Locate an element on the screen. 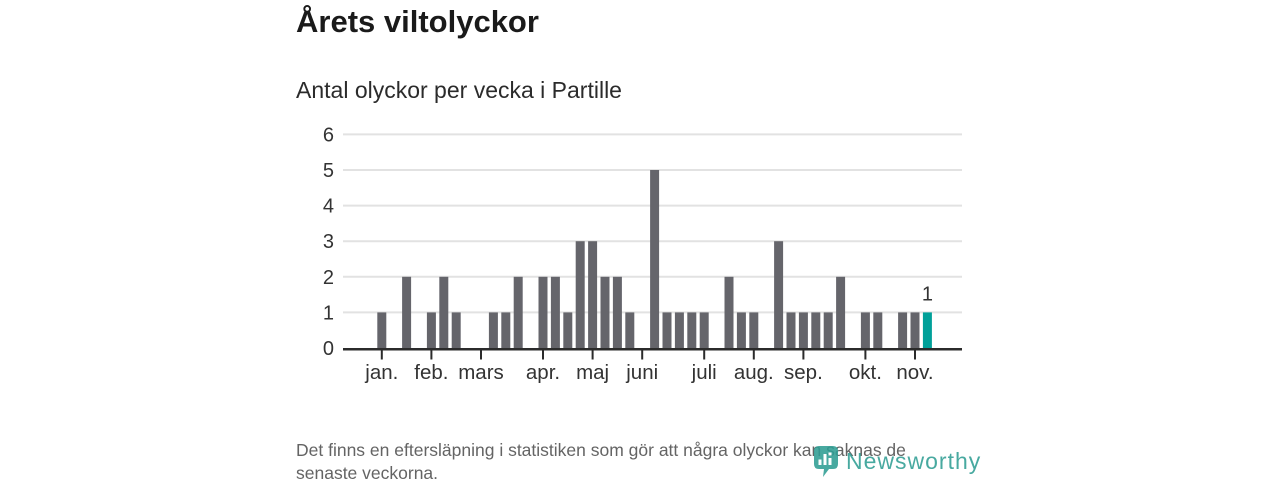 The width and height of the screenshot is (1280, 480). chart-title: Årets viltolyckor is located at coordinates (417, 21).